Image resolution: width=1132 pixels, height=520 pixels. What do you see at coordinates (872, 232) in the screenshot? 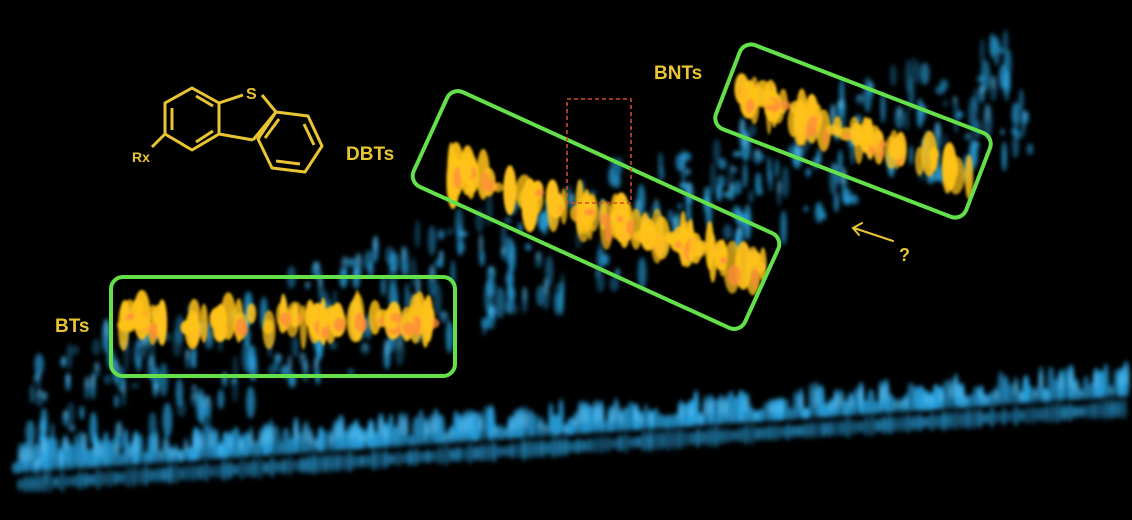
I see `arrow-pointing-left-icon` at bounding box center [872, 232].